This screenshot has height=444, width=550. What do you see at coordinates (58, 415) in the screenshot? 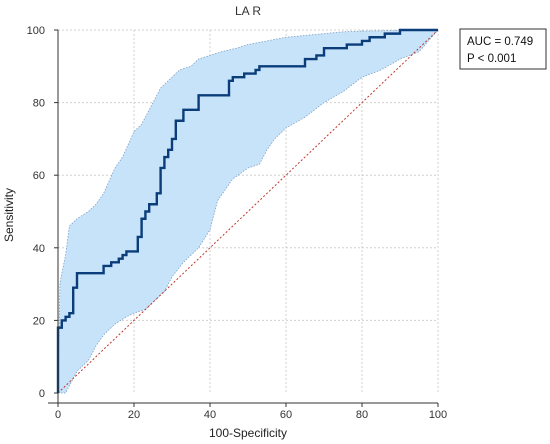
I see `x-tick-label: 0` at bounding box center [58, 415].